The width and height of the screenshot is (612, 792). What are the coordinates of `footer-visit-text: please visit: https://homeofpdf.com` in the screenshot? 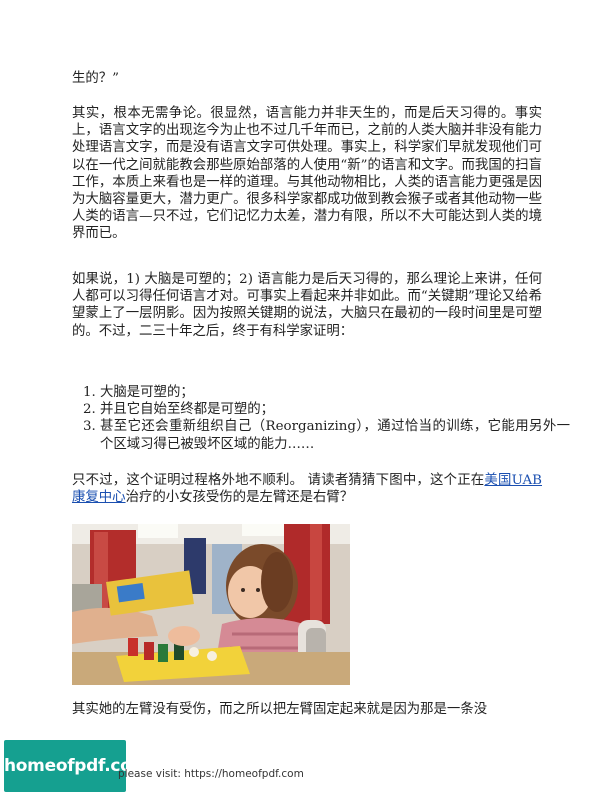 It's located at (211, 774).